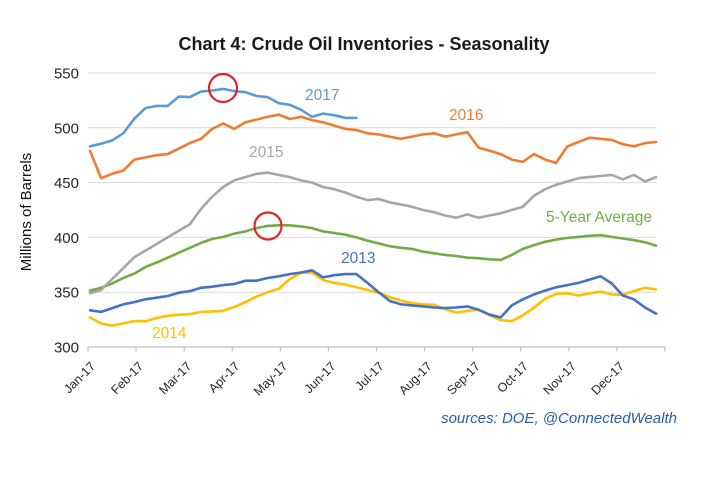 The height and width of the screenshot is (504, 728). I want to click on x-tick-label-Oct-17: Oct-17, so click(512, 377).